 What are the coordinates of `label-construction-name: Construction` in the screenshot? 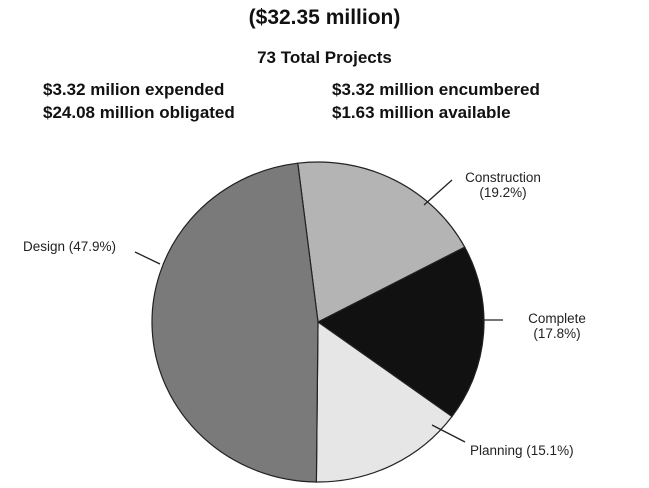 It's located at (503, 177).